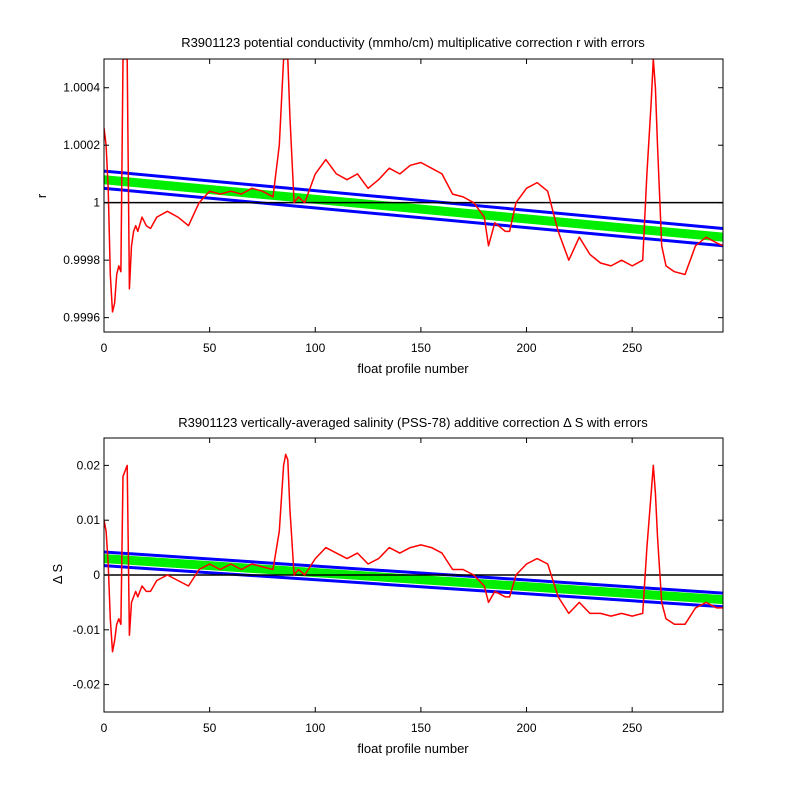  I want to click on series-delta-s-1-error-bound, so click(413, 572).